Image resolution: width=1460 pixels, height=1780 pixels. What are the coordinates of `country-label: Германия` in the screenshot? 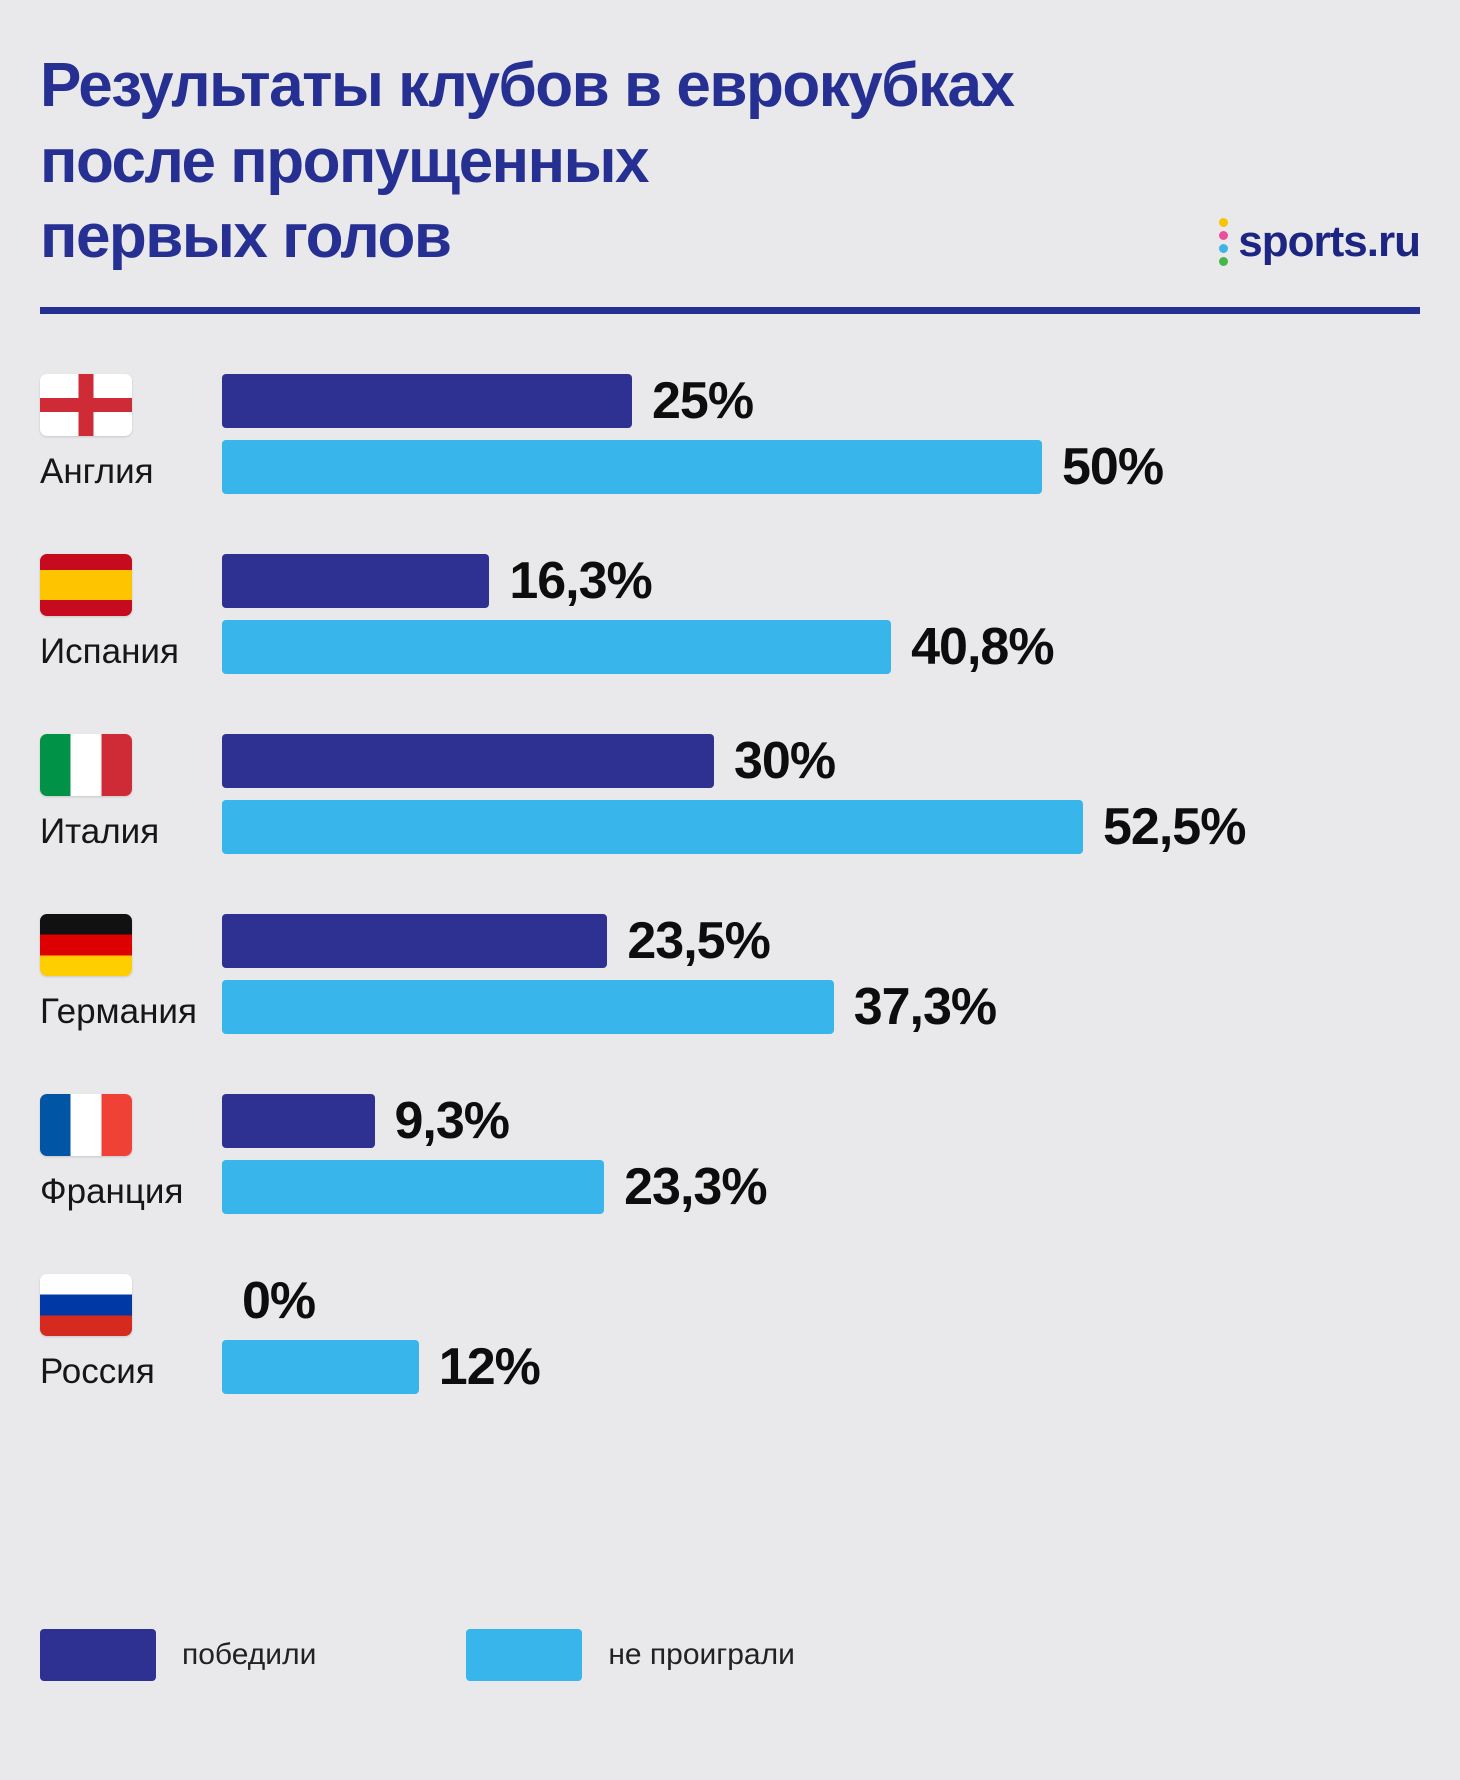 It's located at (118, 1011).